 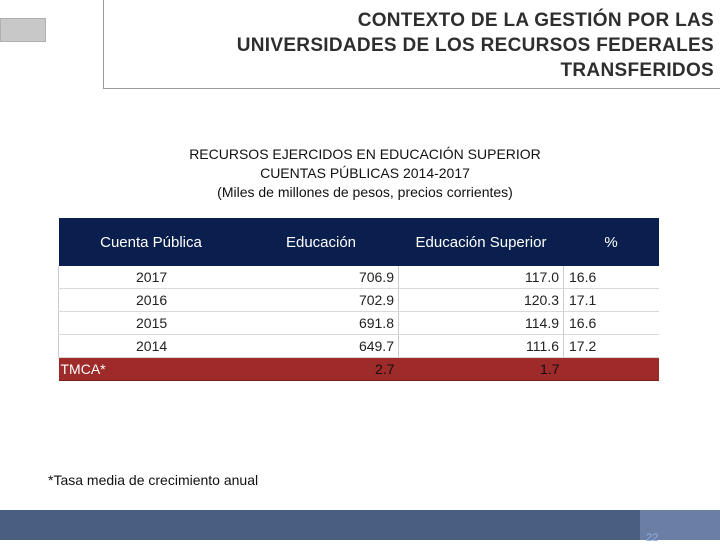 What do you see at coordinates (481, 242) in the screenshot?
I see `header-educacion-superior: Educación Superior` at bounding box center [481, 242].